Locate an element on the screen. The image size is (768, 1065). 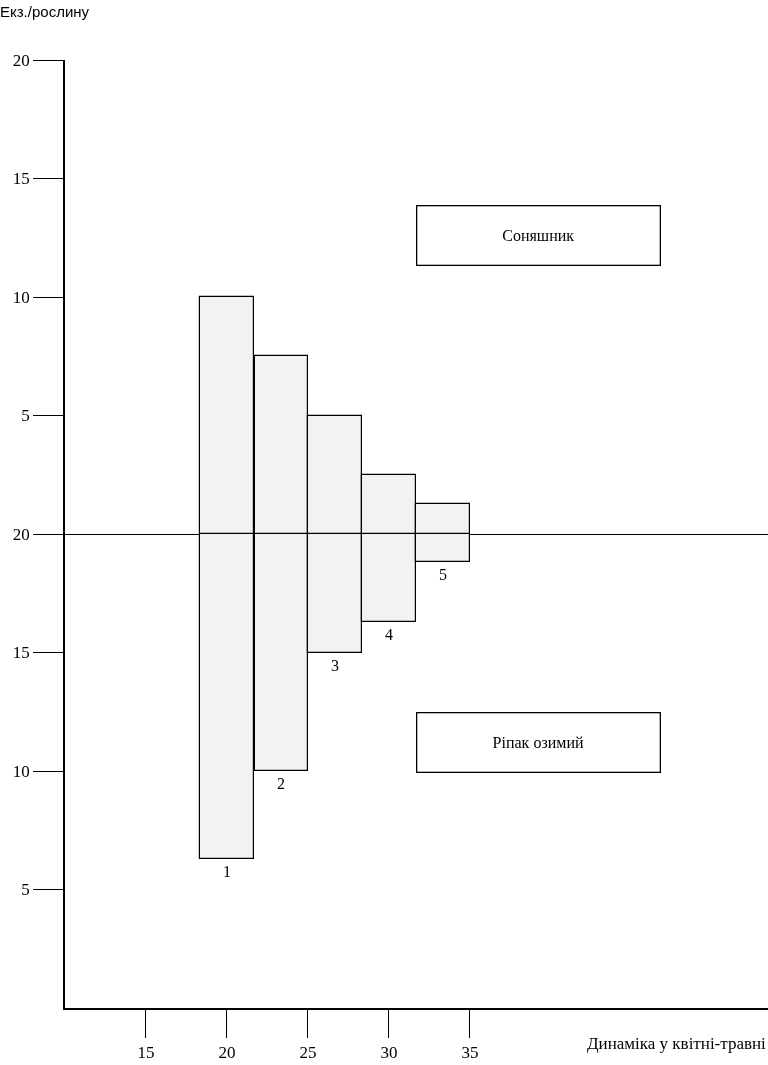
annotation: Ріпак озимий is located at coordinates (538, 742).